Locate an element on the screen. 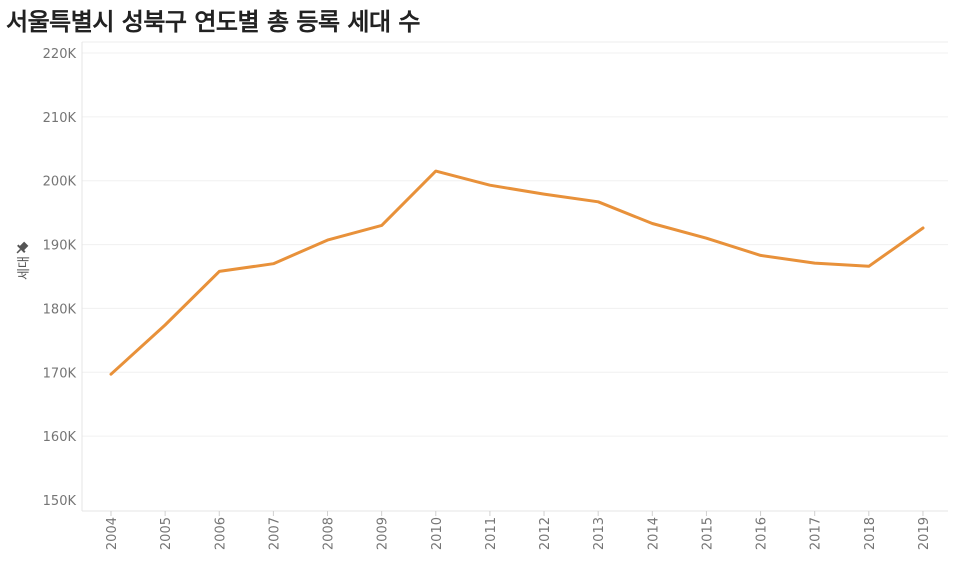  x-tick-label: 2004 is located at coordinates (112, 533).